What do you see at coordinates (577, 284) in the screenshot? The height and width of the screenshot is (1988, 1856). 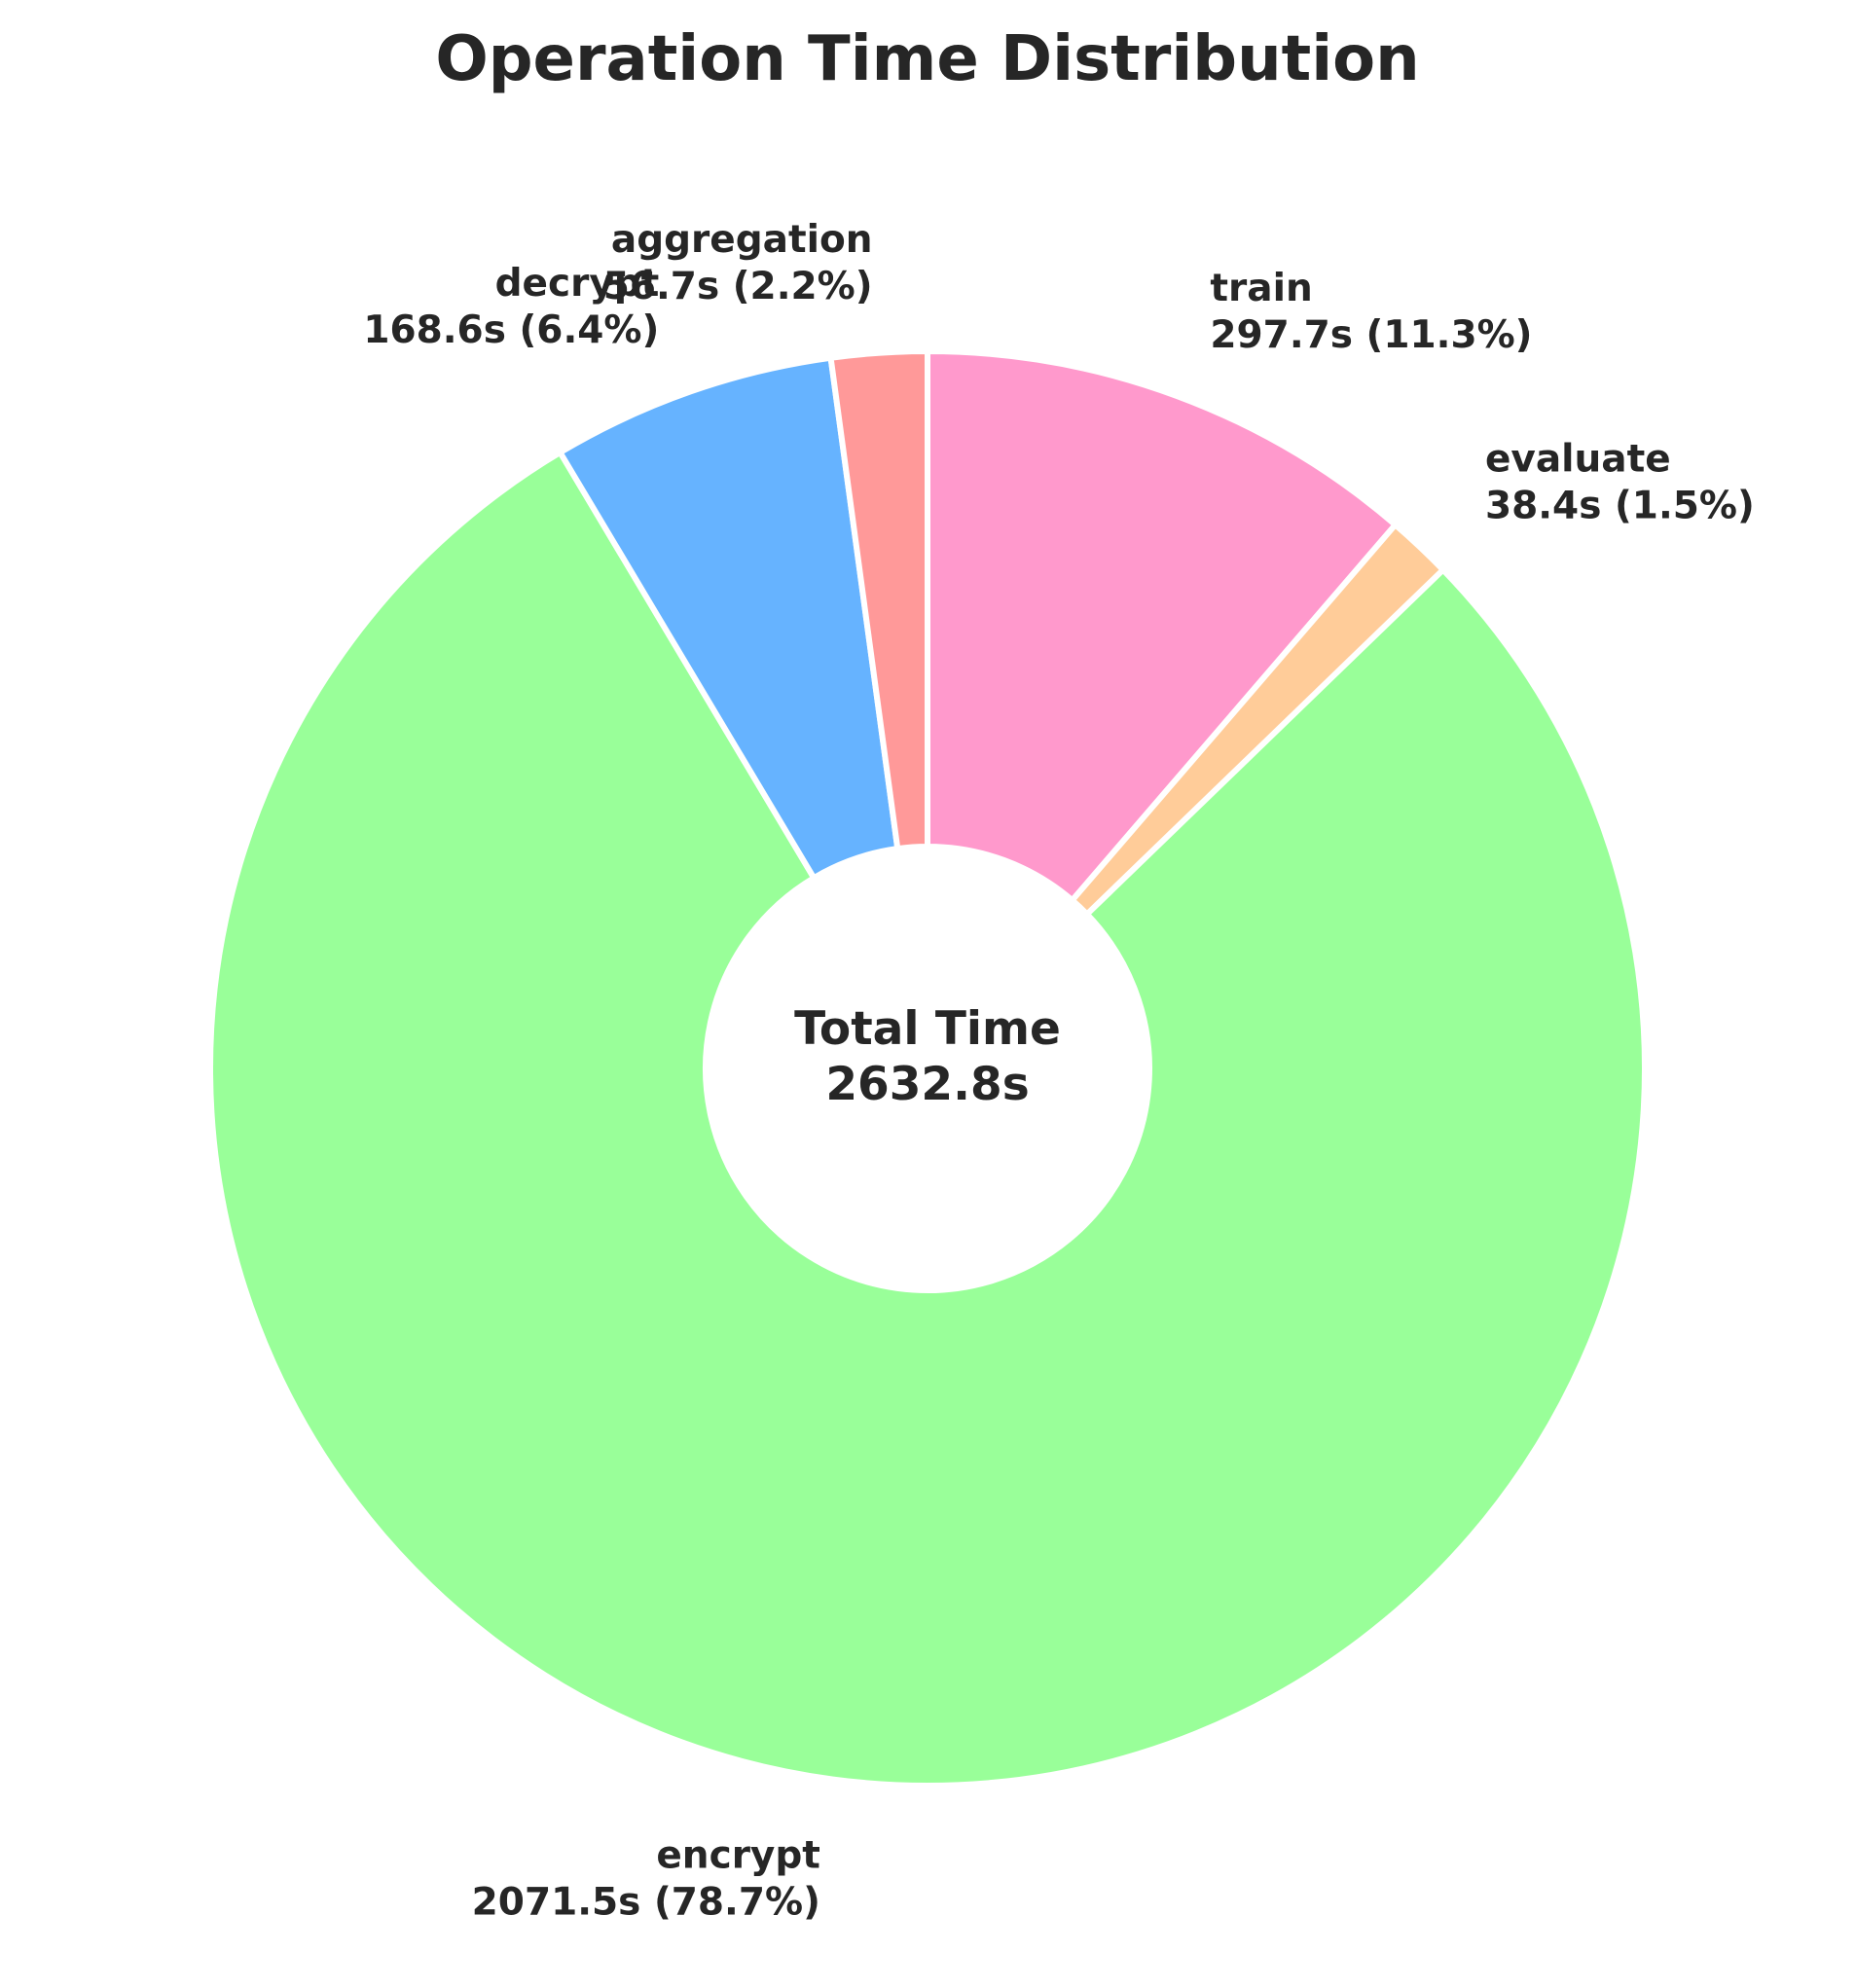 I see `slice-label-decrypt: decrypt` at bounding box center [577, 284].